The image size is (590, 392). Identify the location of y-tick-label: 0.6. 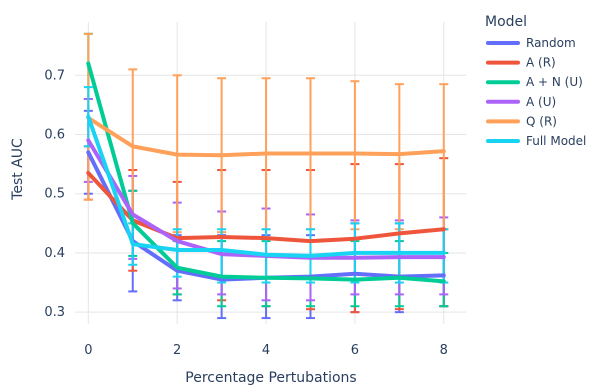
(54, 135).